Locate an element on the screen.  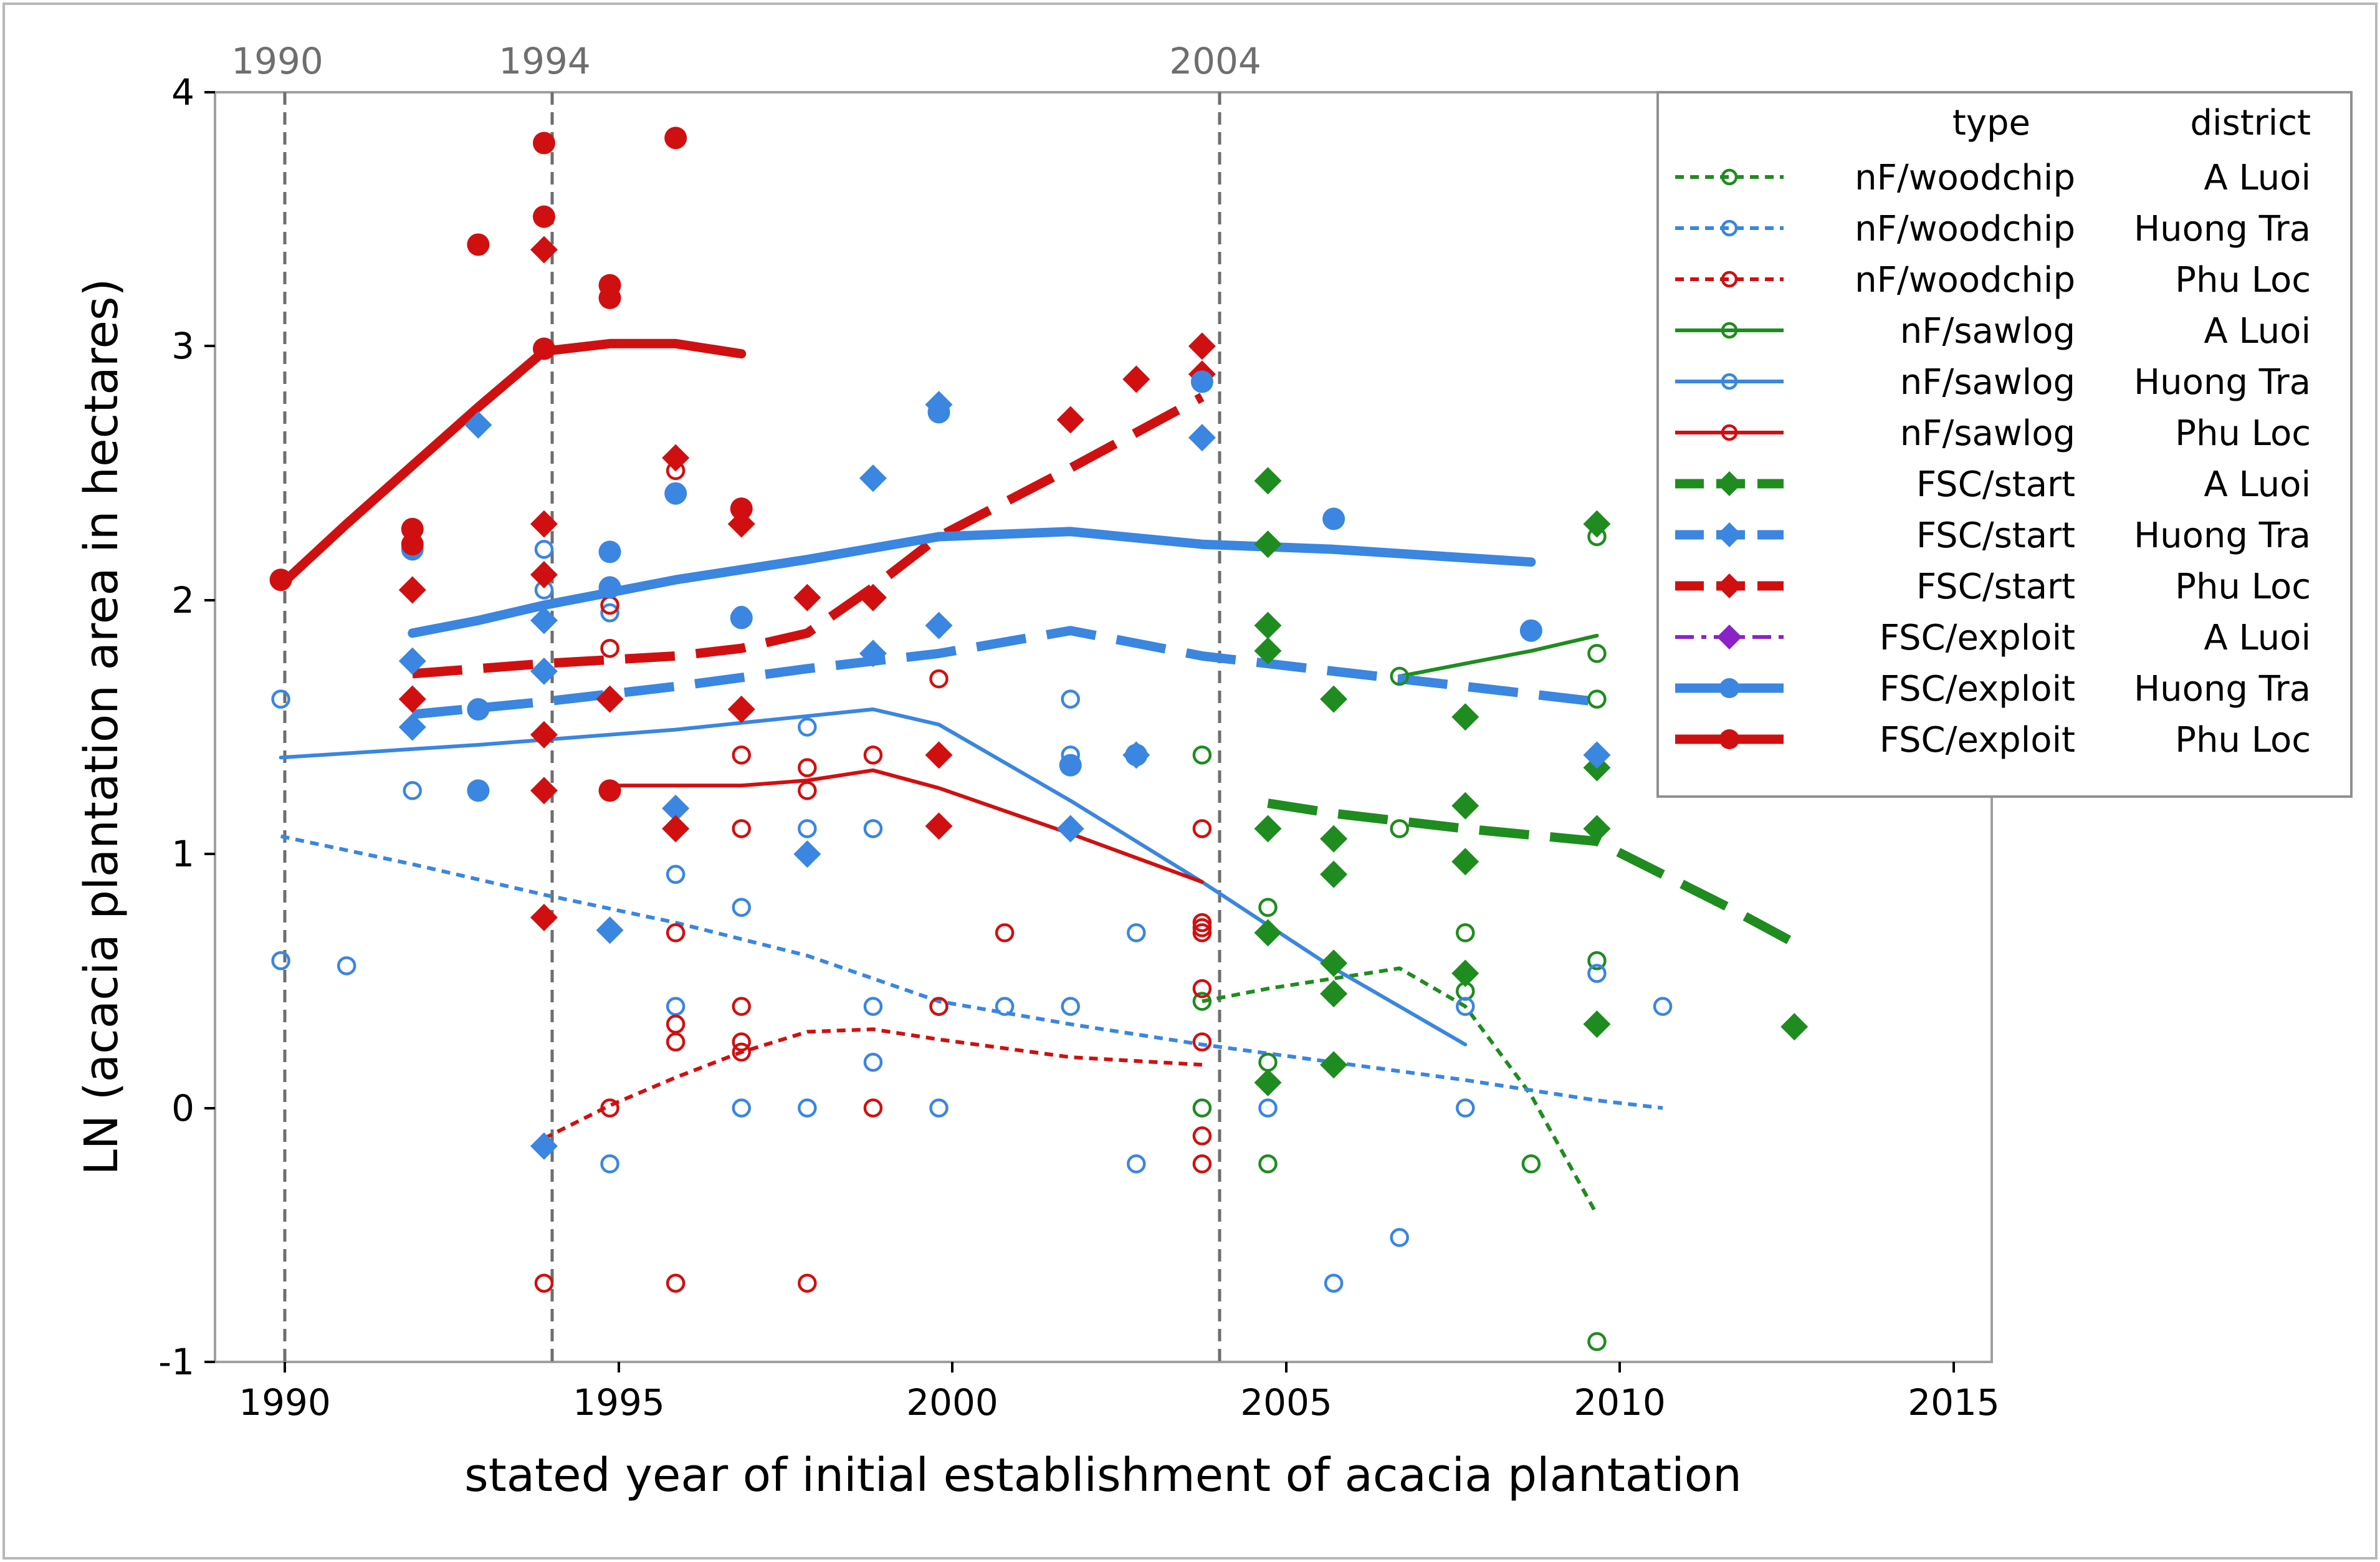
y-tick-label: 3 is located at coordinates (182, 346).